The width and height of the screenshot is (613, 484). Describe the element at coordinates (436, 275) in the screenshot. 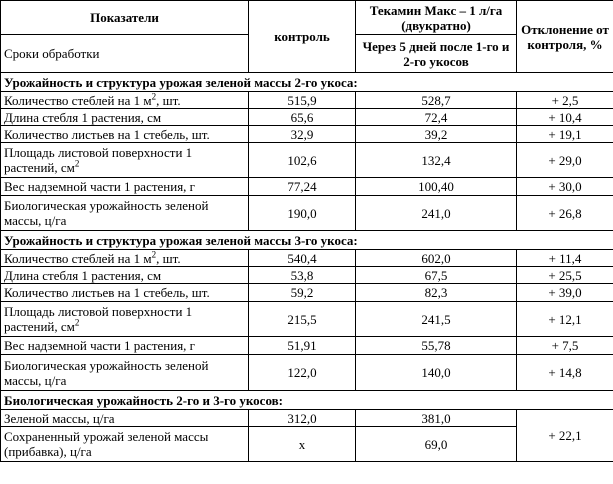

I see `treatment-value: 67,5` at that location.